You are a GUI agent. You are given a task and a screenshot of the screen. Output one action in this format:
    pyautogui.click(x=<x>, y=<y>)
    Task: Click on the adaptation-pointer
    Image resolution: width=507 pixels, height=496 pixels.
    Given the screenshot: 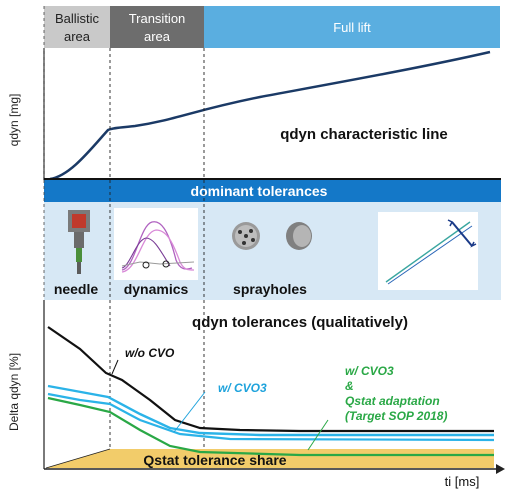 What is the action you would take?
    pyautogui.click(x=318, y=435)
    